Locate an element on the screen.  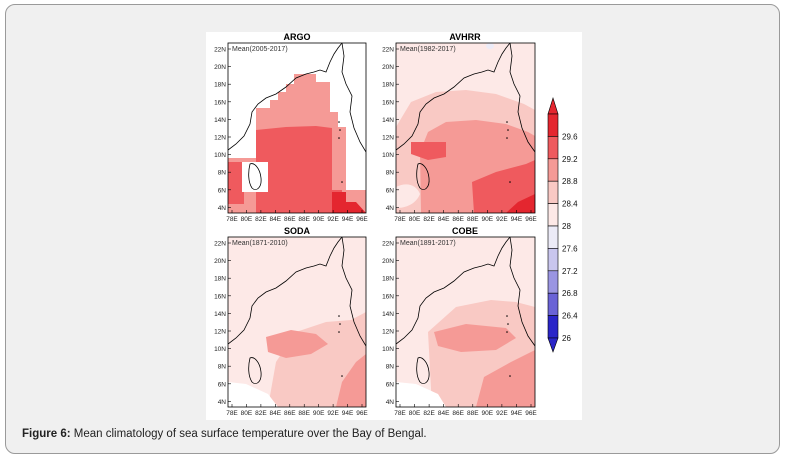
colorbar-label: 29.2 is located at coordinates (570, 159).